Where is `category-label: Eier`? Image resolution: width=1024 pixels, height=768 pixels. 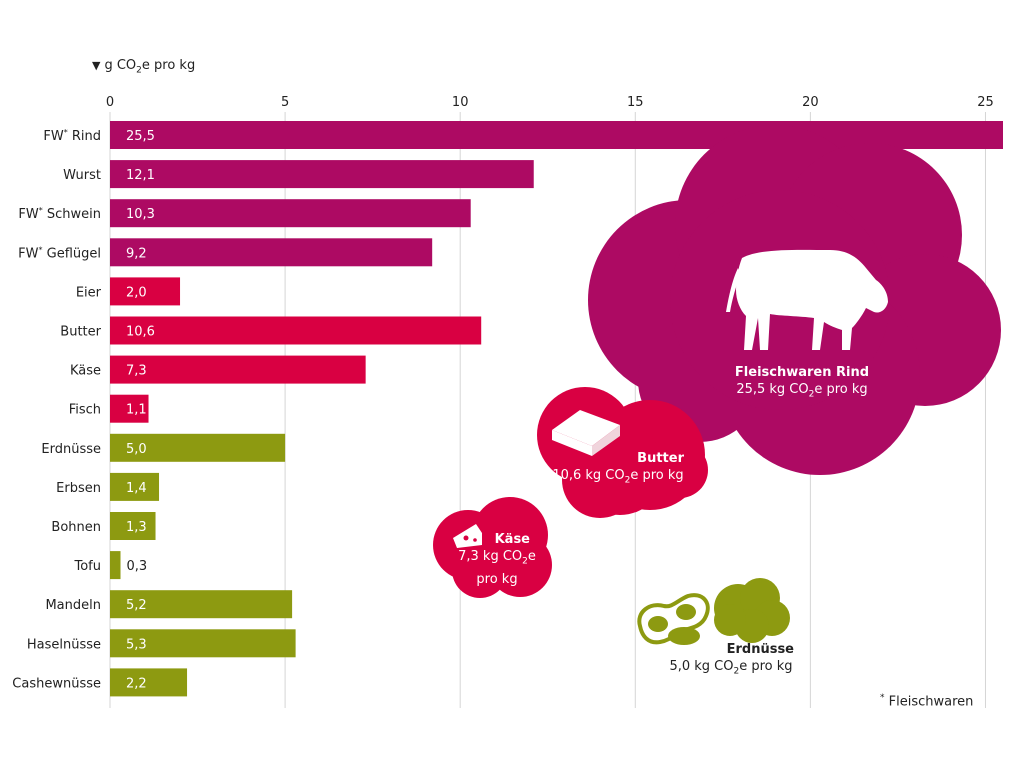
category-label: Eier is located at coordinates (89, 292).